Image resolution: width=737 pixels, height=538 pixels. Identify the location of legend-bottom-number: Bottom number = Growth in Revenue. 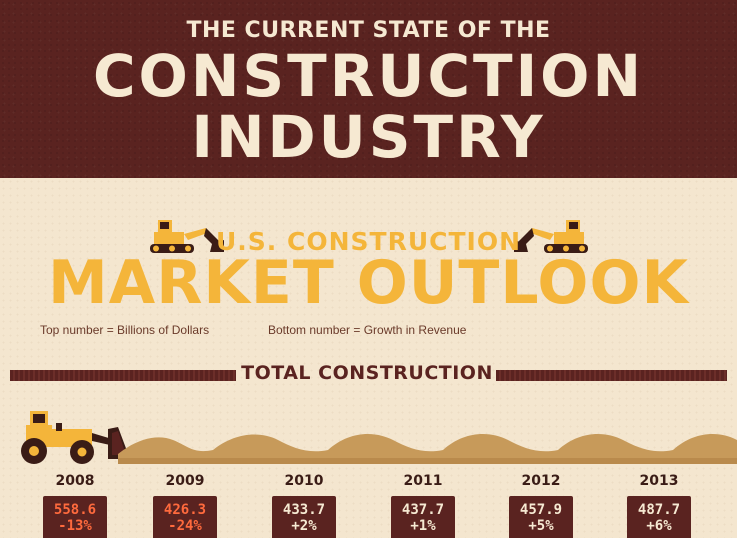
(367, 330).